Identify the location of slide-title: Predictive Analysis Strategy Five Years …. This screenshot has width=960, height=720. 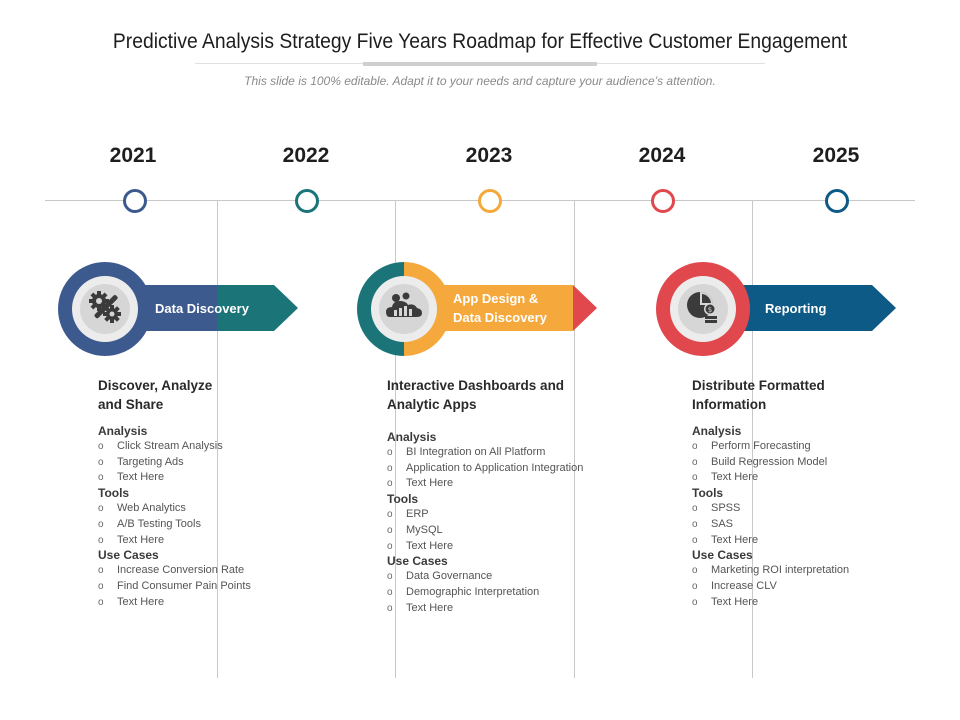
(480, 41).